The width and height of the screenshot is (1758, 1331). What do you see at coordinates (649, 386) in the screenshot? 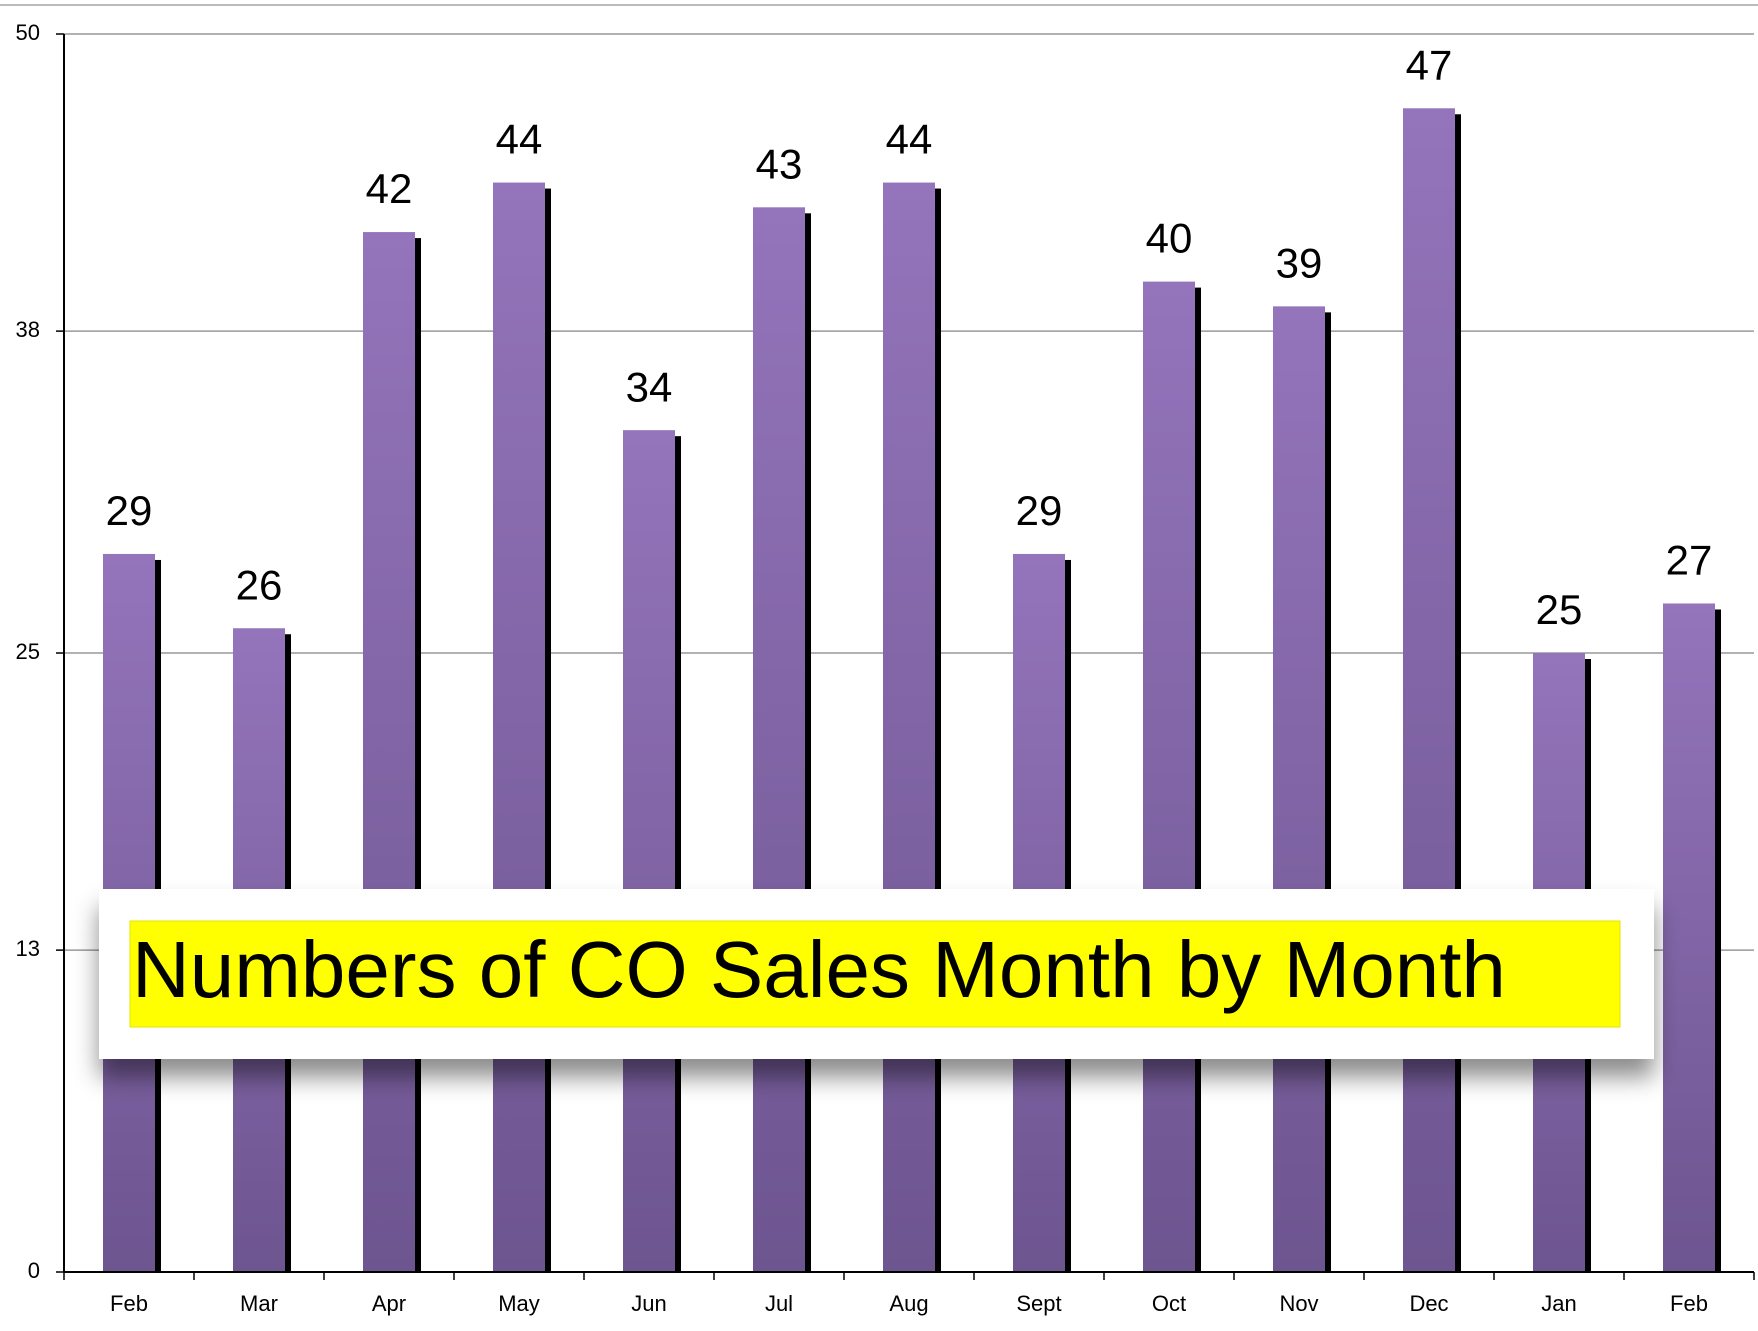
I see `data-label: 34` at bounding box center [649, 386].